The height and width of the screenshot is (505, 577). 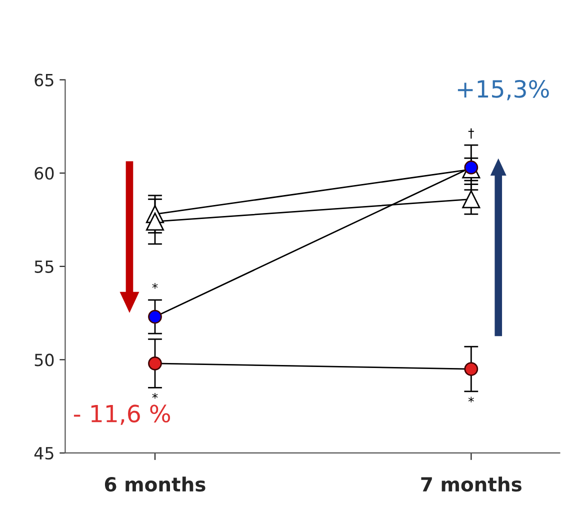 What do you see at coordinates (44, 360) in the screenshot?
I see `y-tick-label: 50` at bounding box center [44, 360].